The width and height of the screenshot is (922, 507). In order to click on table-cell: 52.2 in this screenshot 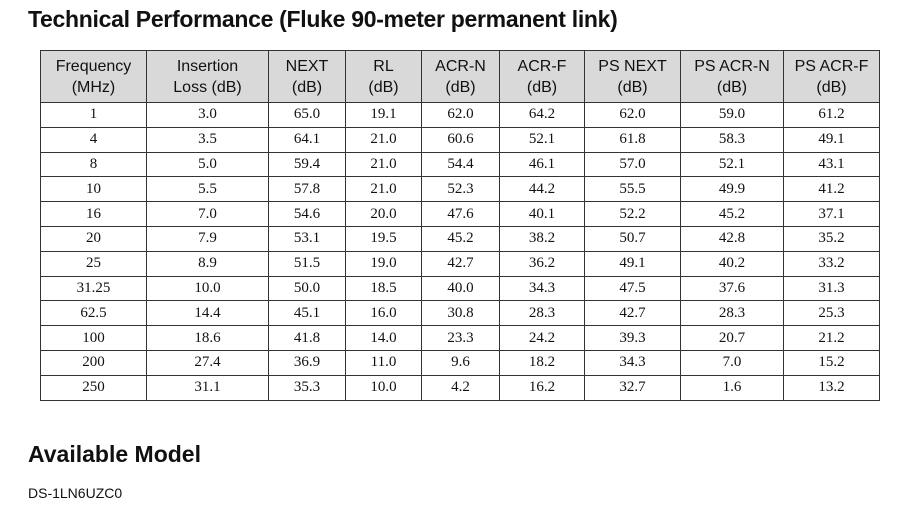, I will do `click(632, 214)`.